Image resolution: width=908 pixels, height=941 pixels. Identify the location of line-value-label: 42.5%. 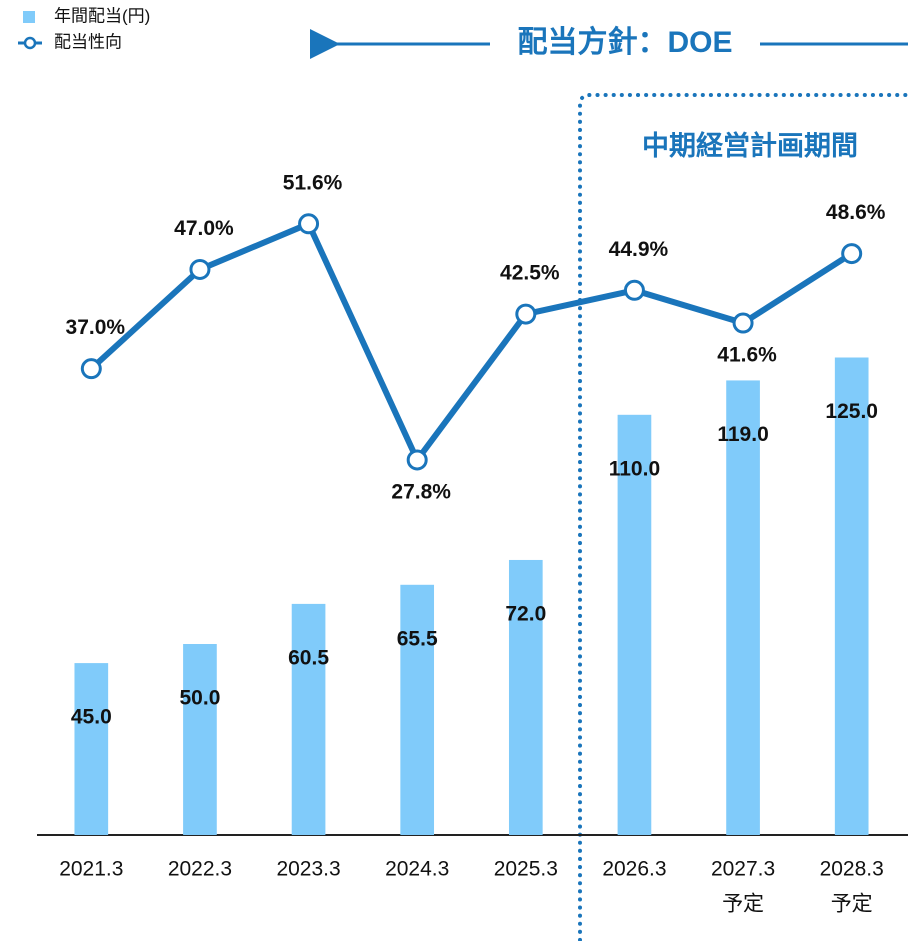
(530, 273).